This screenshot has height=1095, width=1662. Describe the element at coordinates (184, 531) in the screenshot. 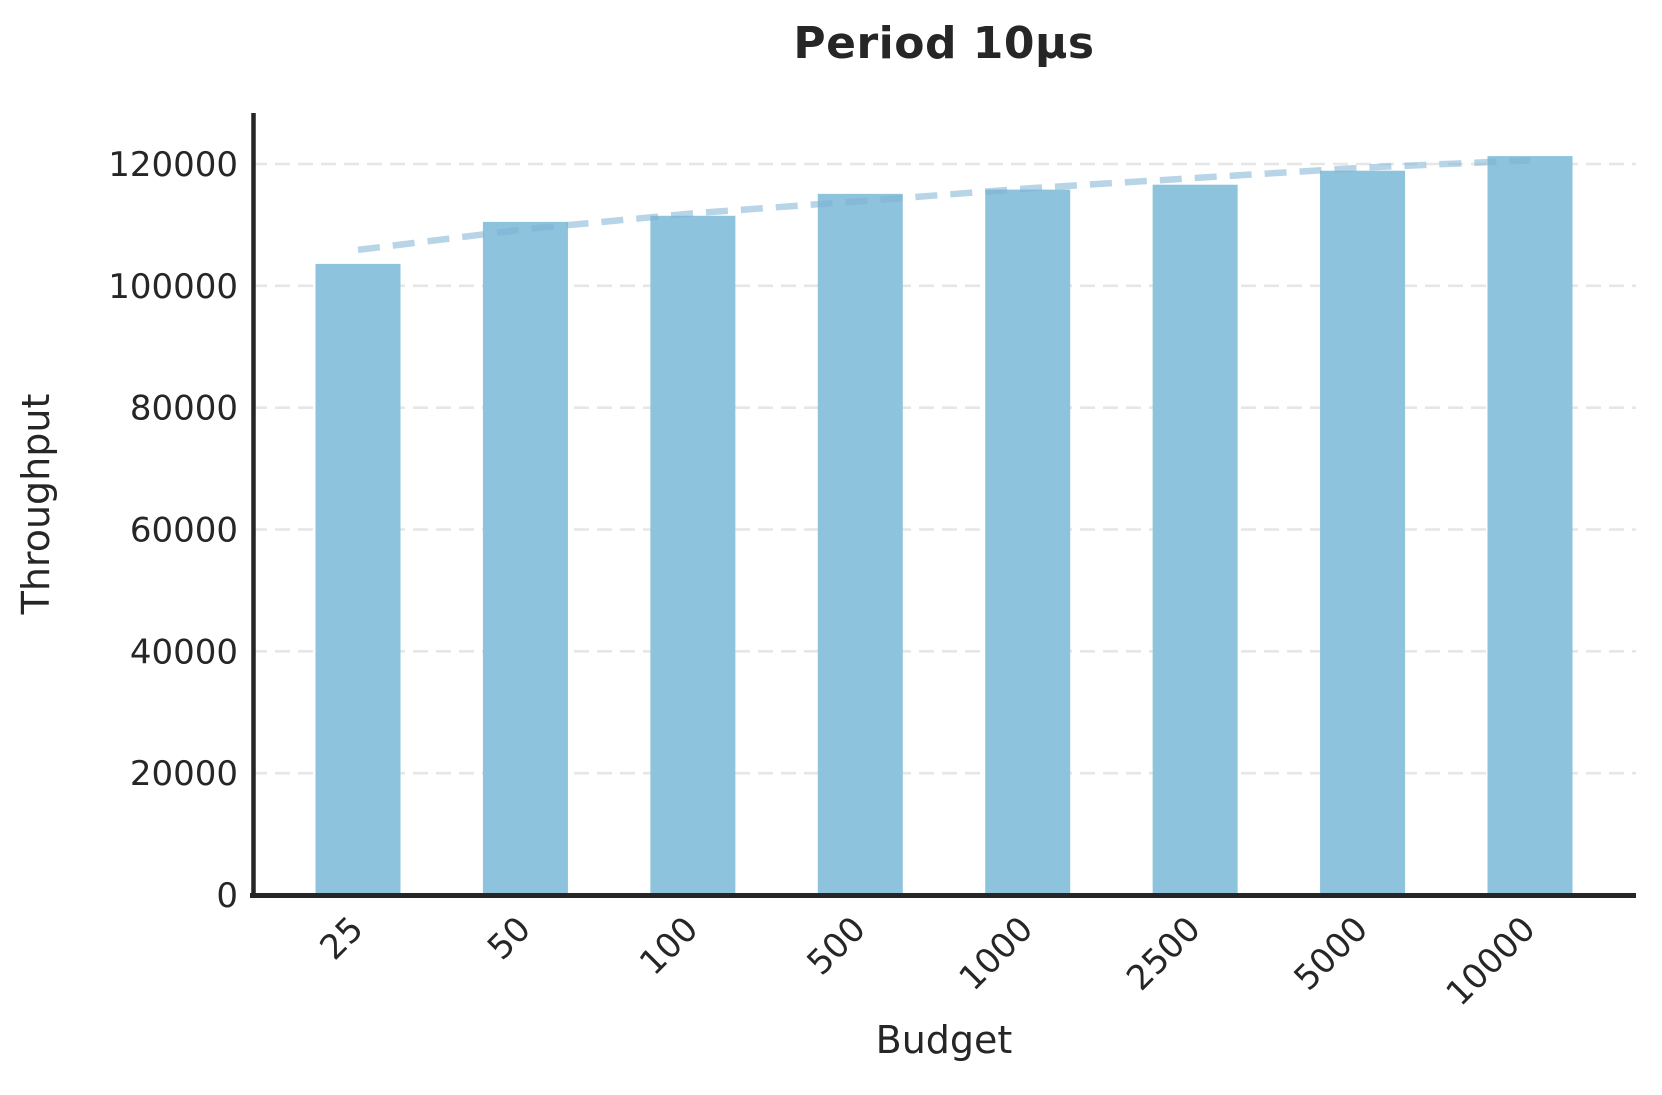

I see `y-tick-label: 60000` at that location.